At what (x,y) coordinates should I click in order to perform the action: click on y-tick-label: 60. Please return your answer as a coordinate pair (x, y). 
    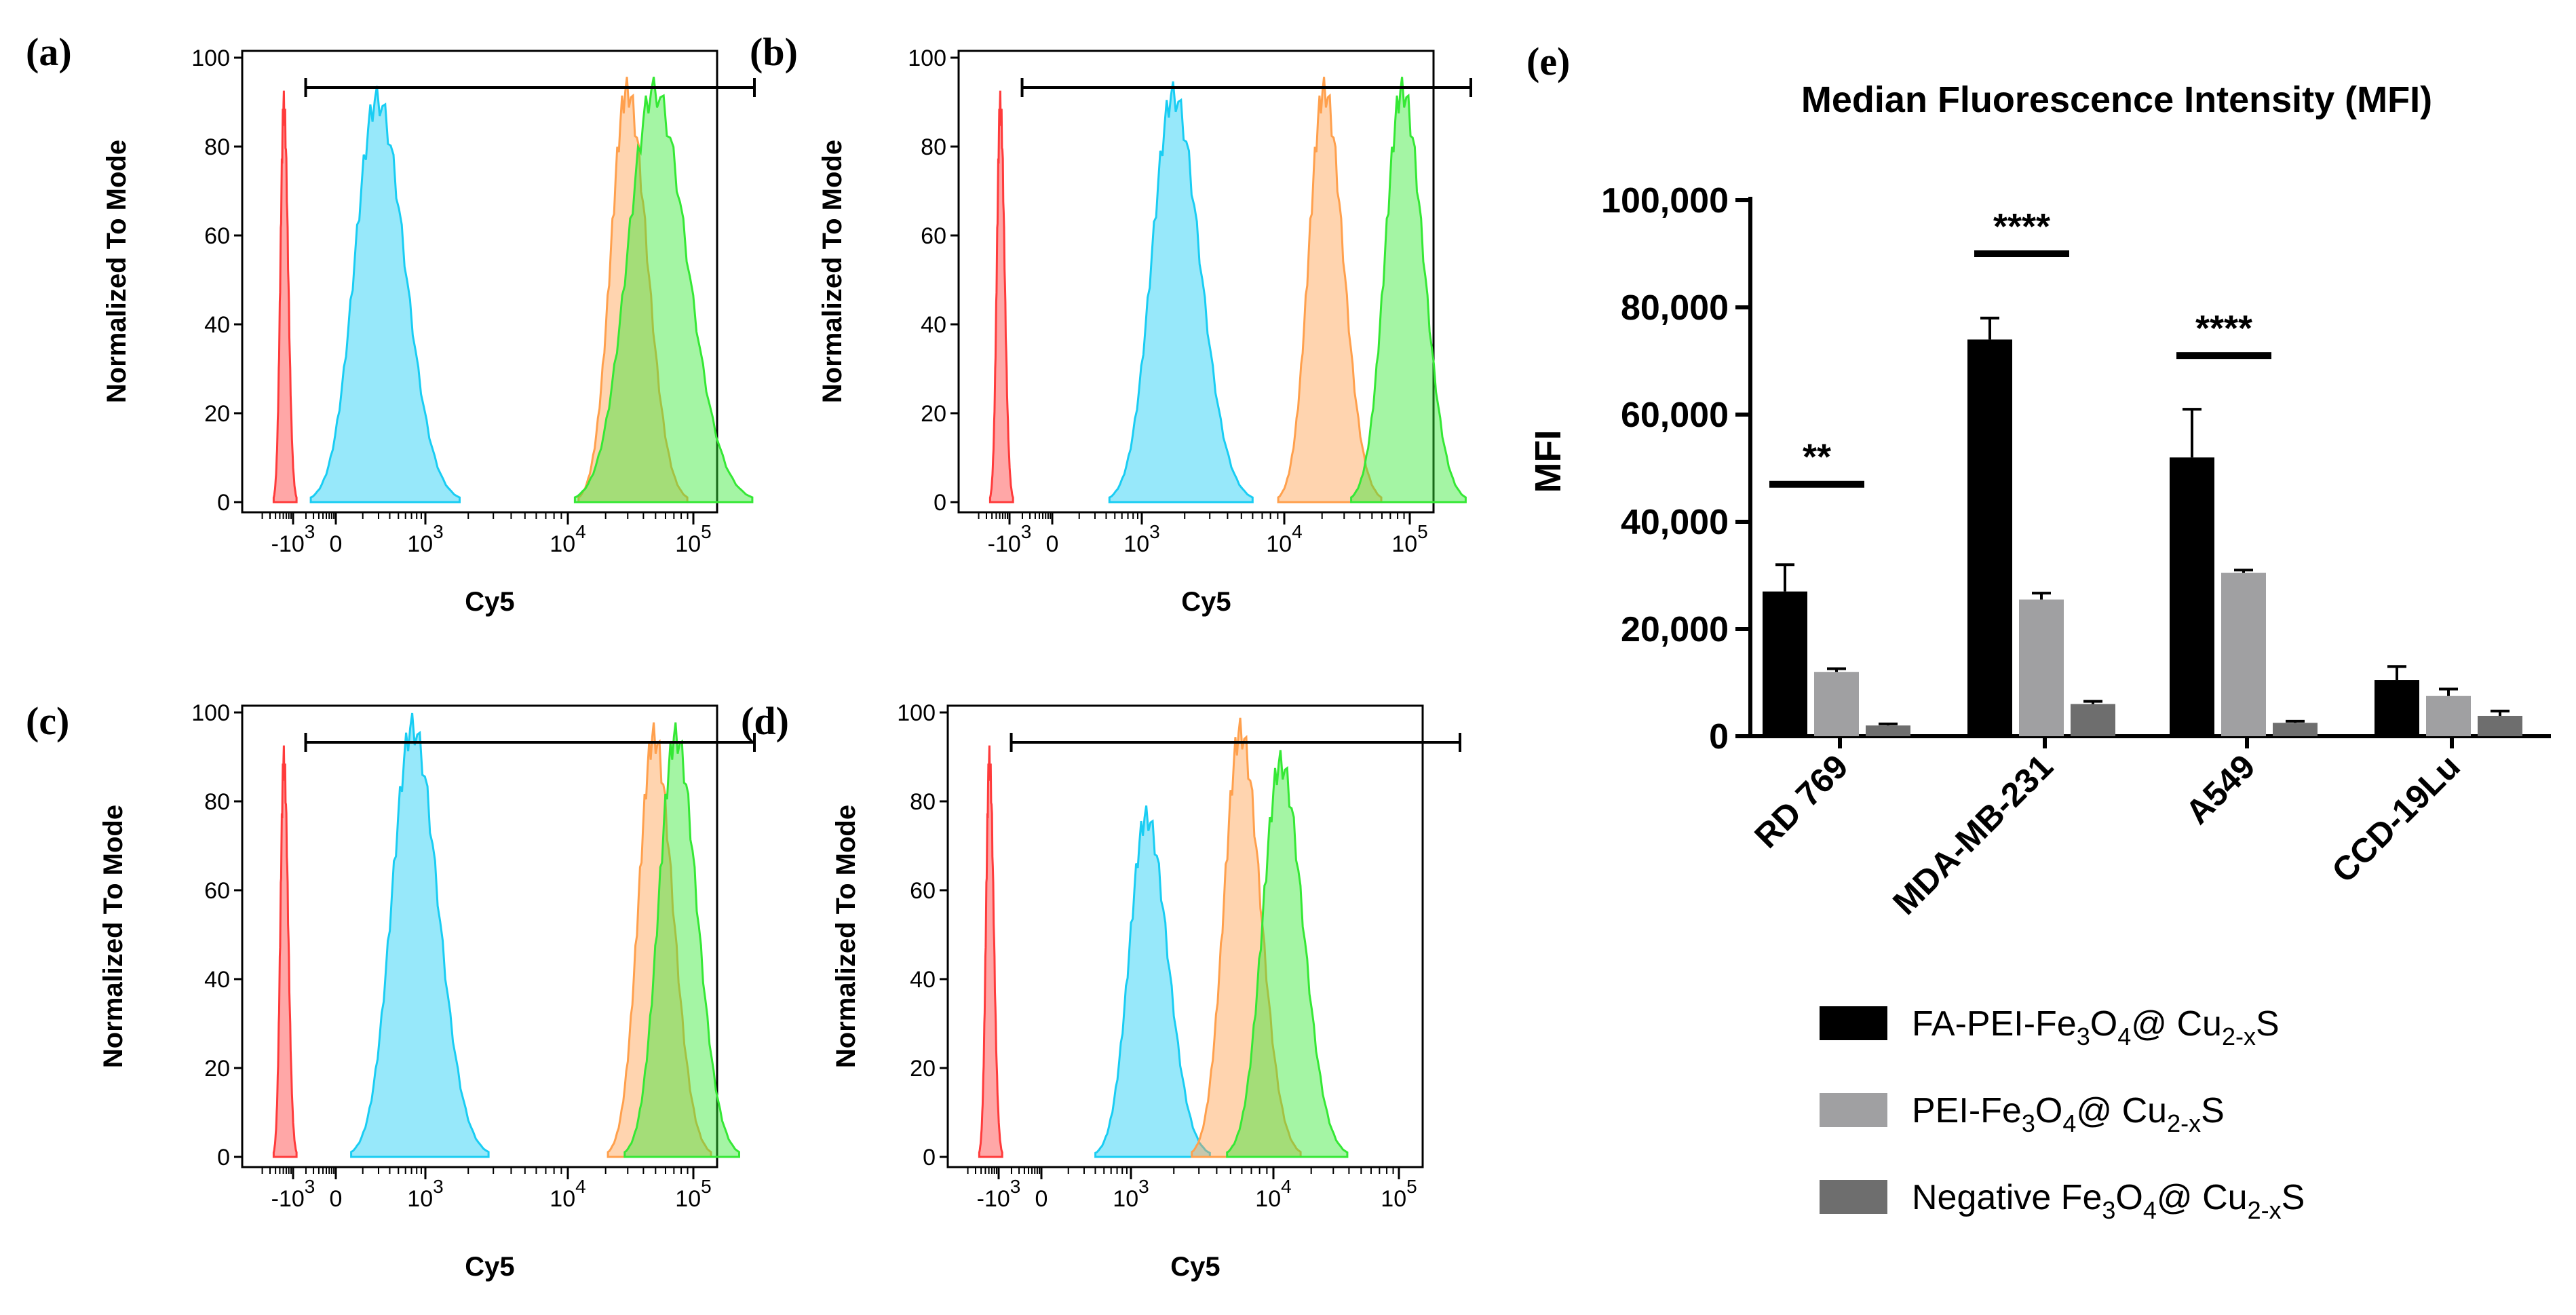
    Looking at the image, I should click on (217, 891).